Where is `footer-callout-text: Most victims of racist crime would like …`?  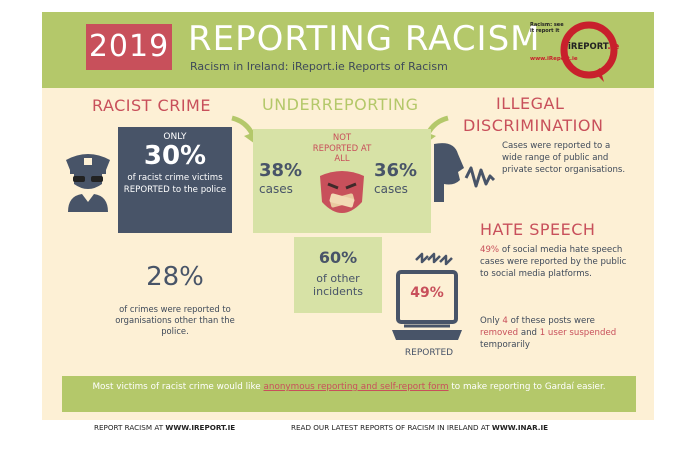 footer-callout-text: Most victims of racist crime would like … is located at coordinates (349, 387).